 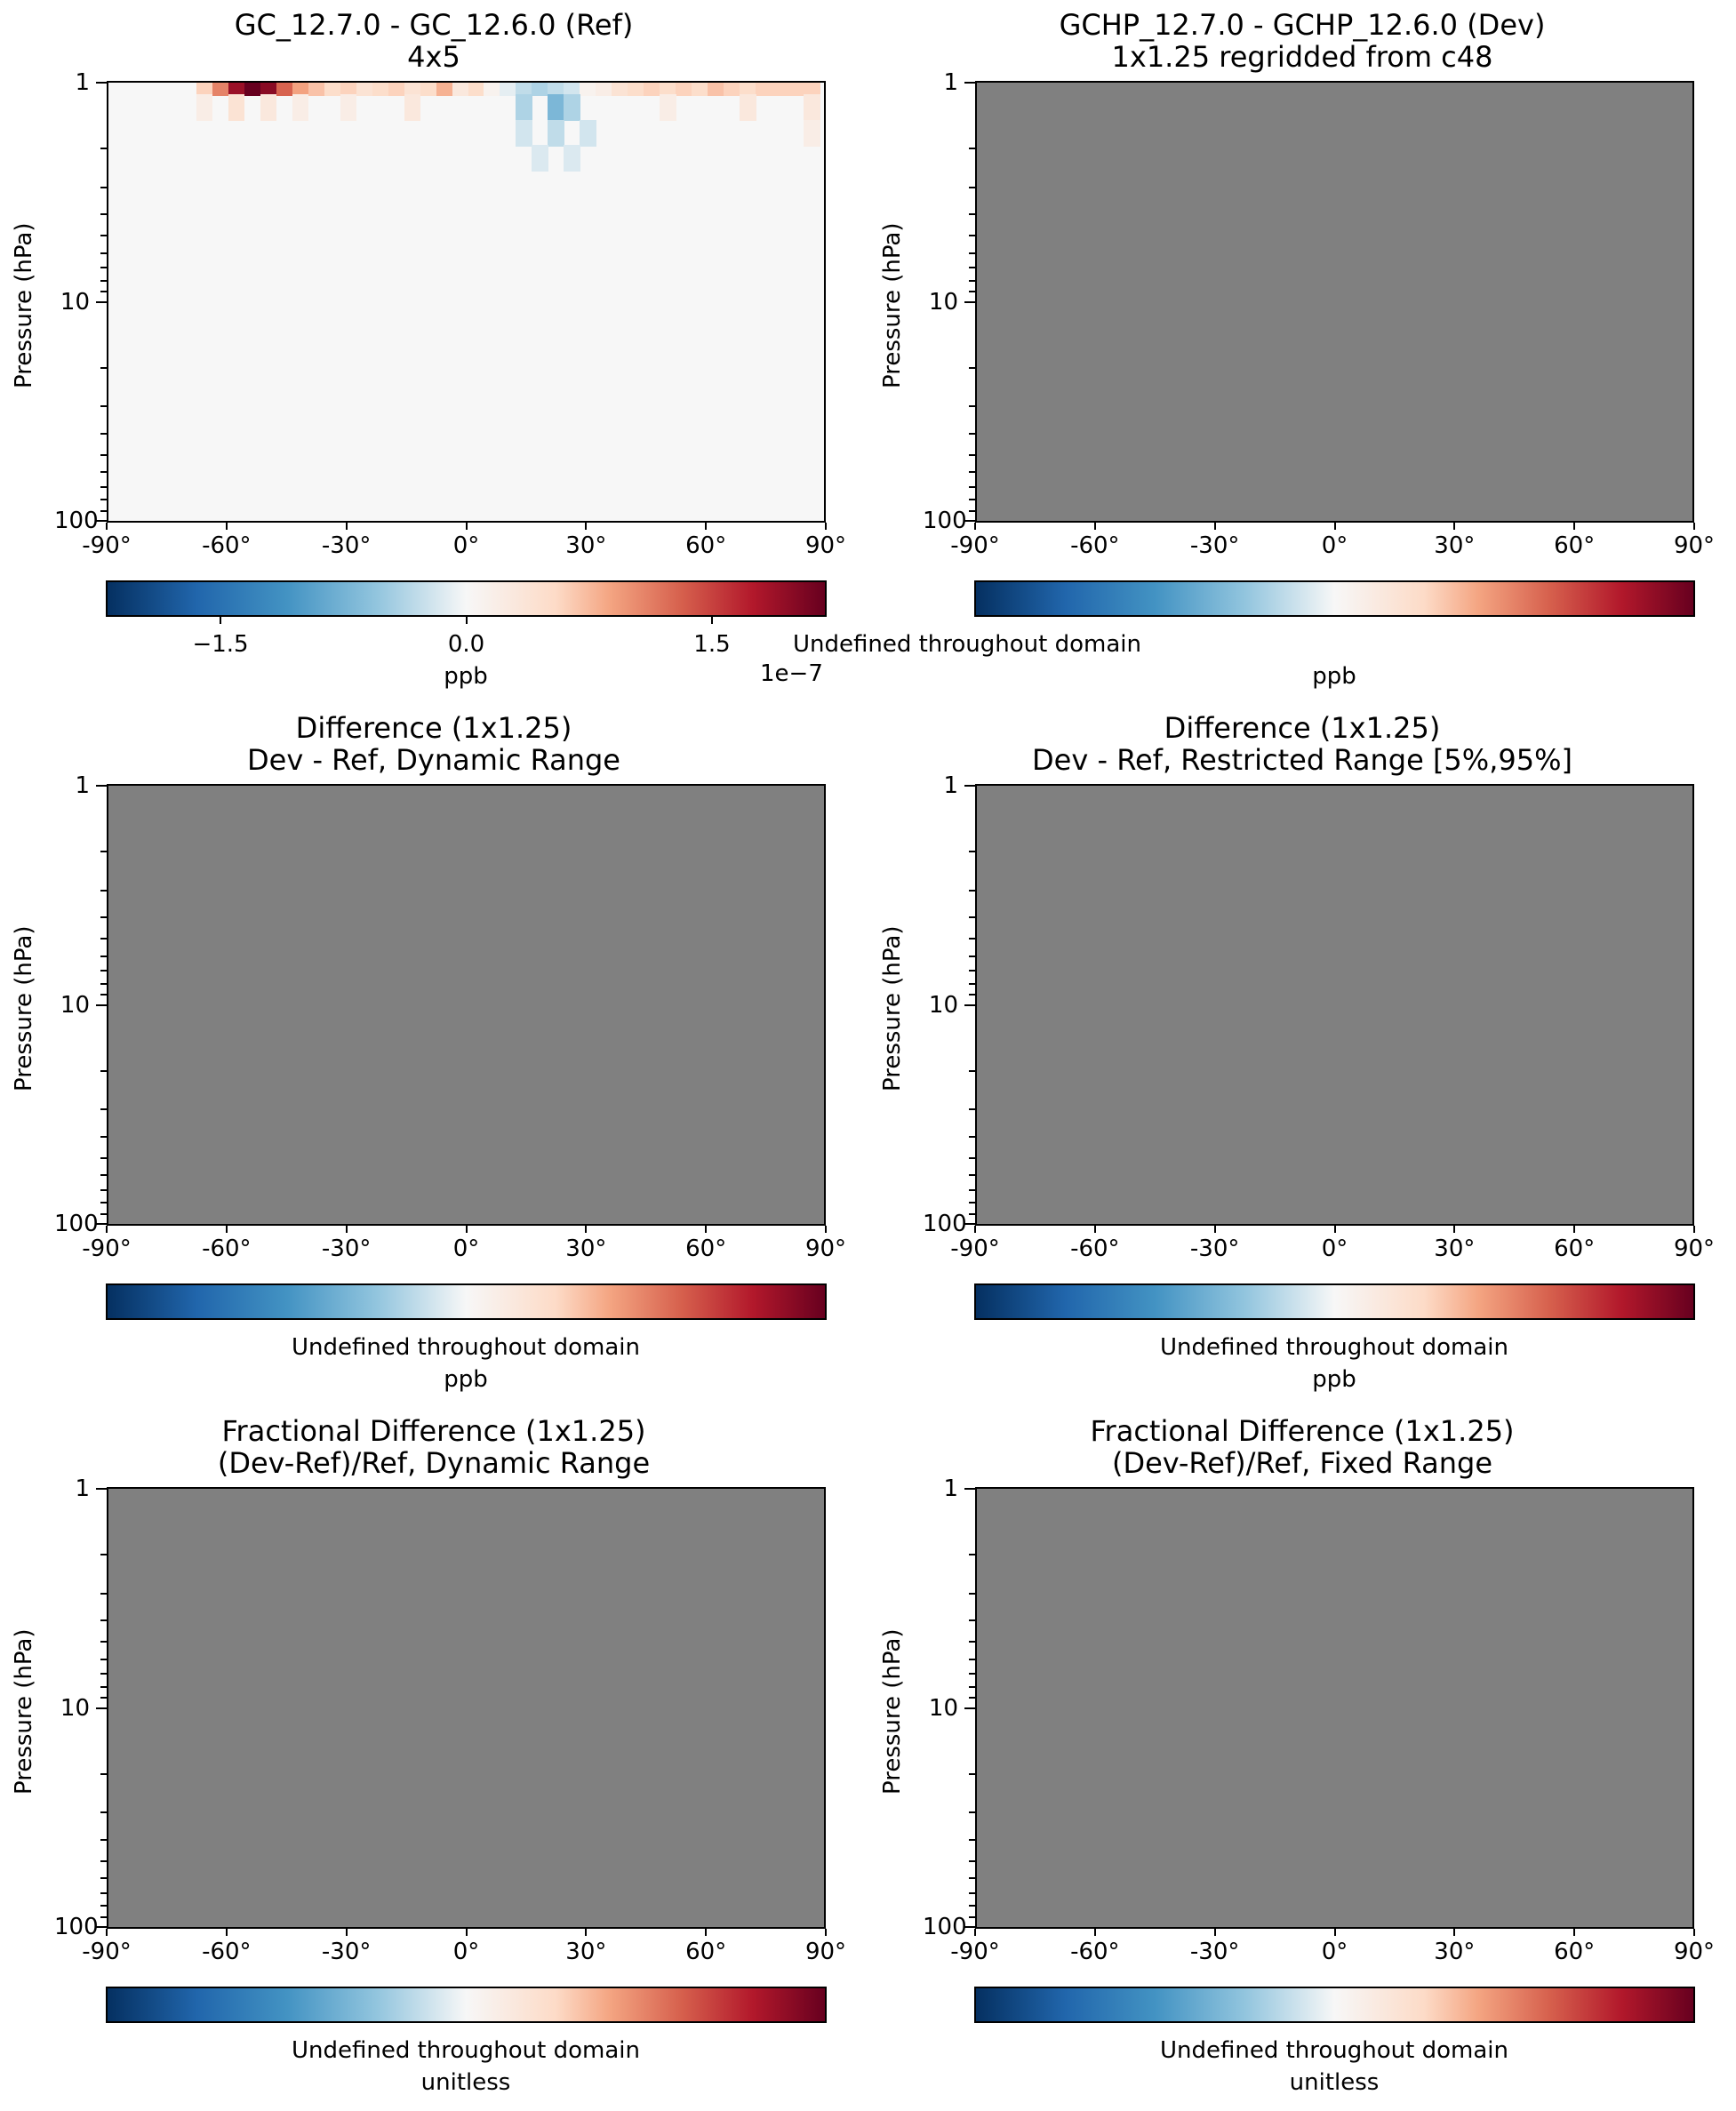 I want to click on colorbar-note: Undefined throughout domain, so click(x=465, y=2050).